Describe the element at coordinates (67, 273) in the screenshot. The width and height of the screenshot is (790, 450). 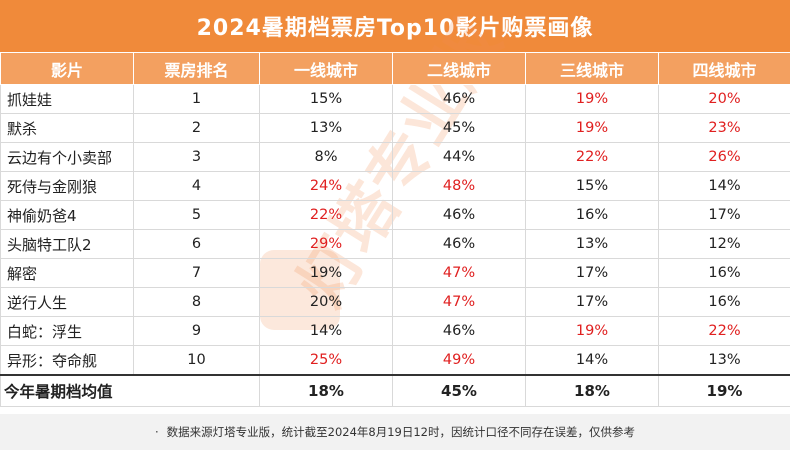
I see `film-name-cell: 解密` at that location.